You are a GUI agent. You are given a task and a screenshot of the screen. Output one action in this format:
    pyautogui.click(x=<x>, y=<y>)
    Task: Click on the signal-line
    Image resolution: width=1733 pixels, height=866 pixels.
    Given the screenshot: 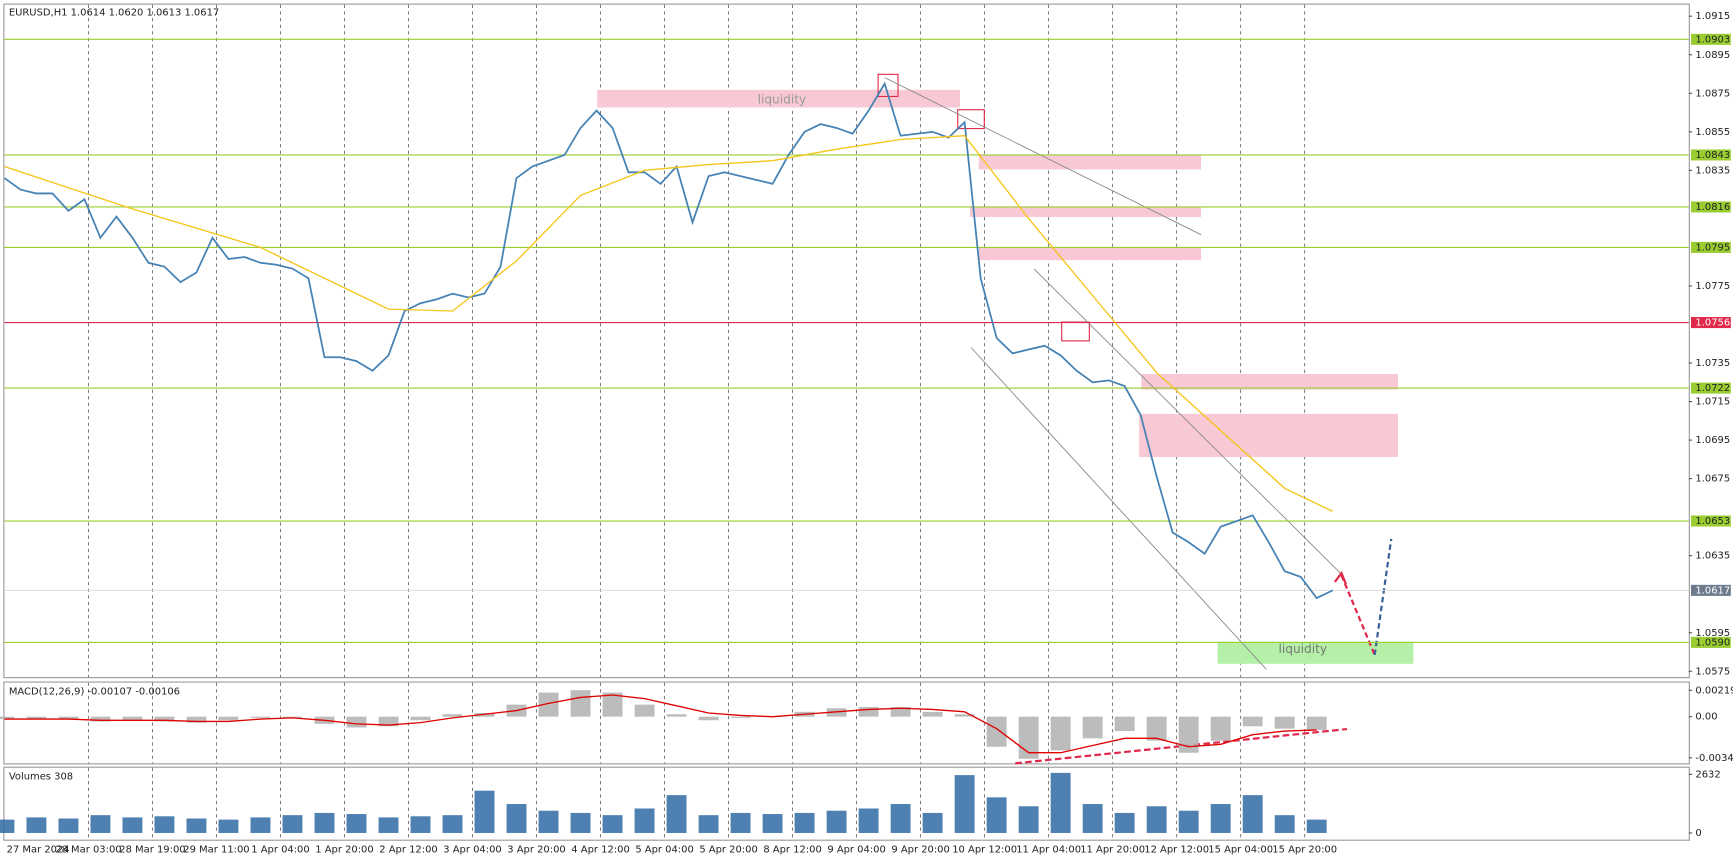 What is the action you would take?
    pyautogui.click(x=660, y=724)
    